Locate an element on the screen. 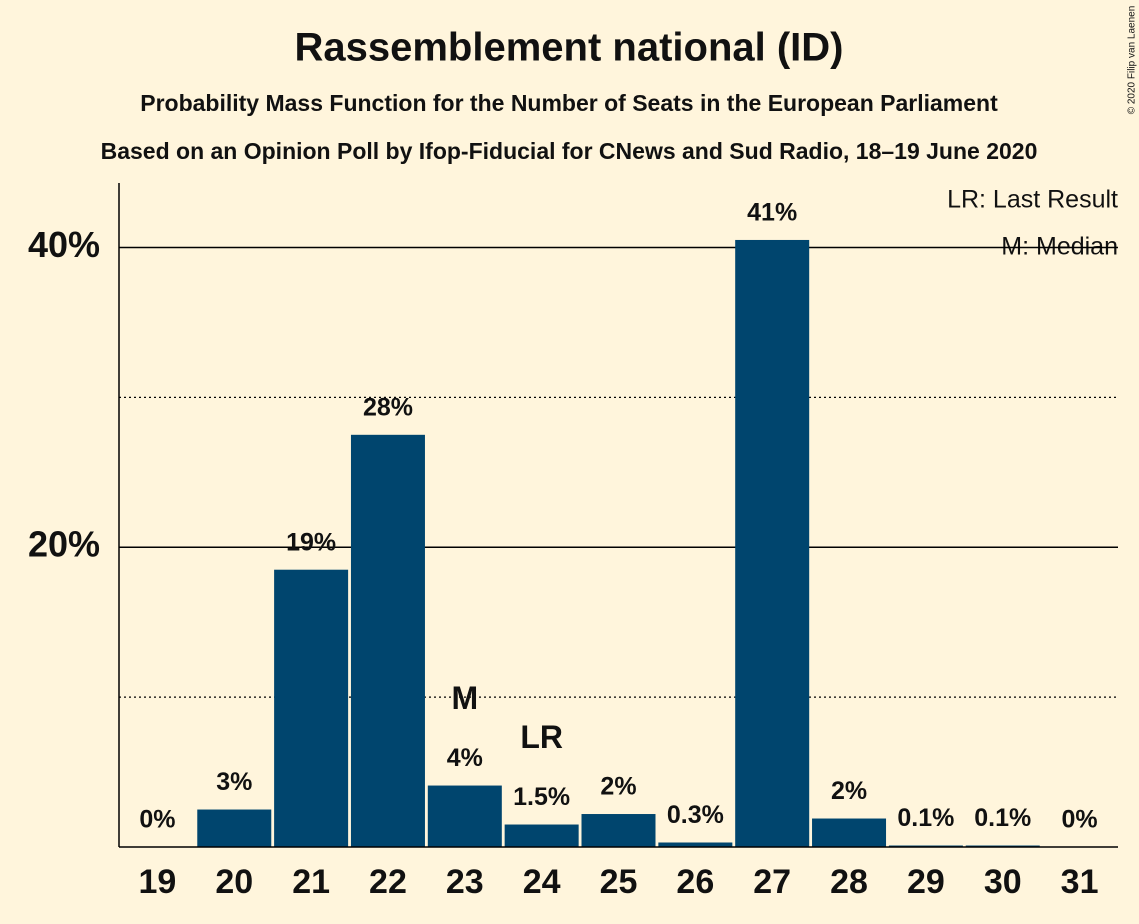  x-tick-label: 30 is located at coordinates (1003, 882).